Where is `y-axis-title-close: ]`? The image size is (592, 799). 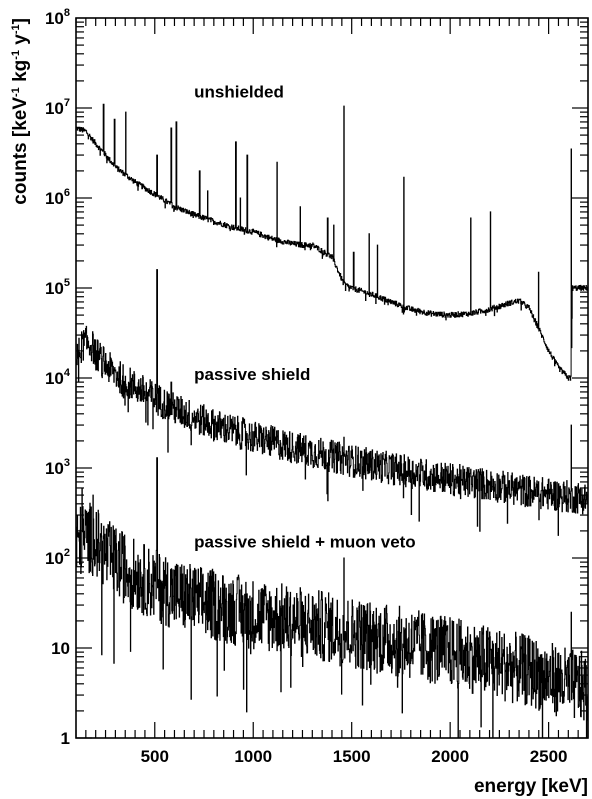
y-axis-title-close: ] is located at coordinates (20, 21).